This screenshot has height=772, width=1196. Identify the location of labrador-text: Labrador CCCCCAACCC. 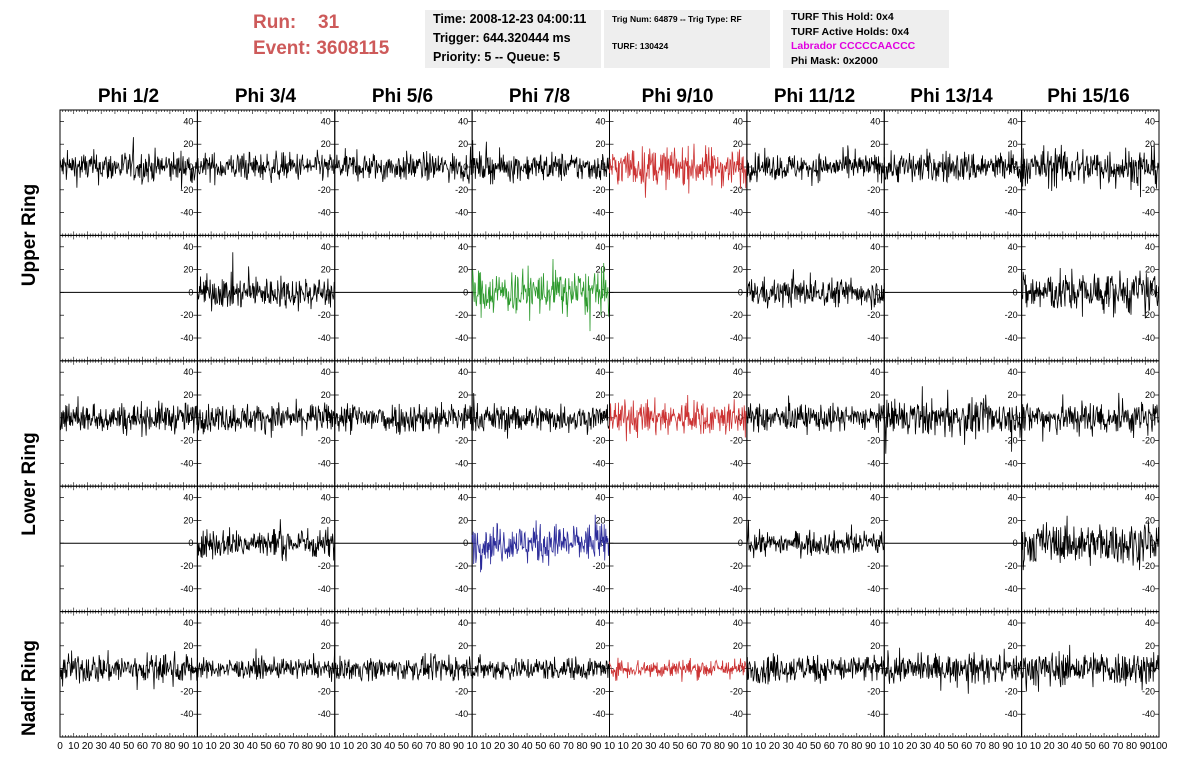
(853, 46).